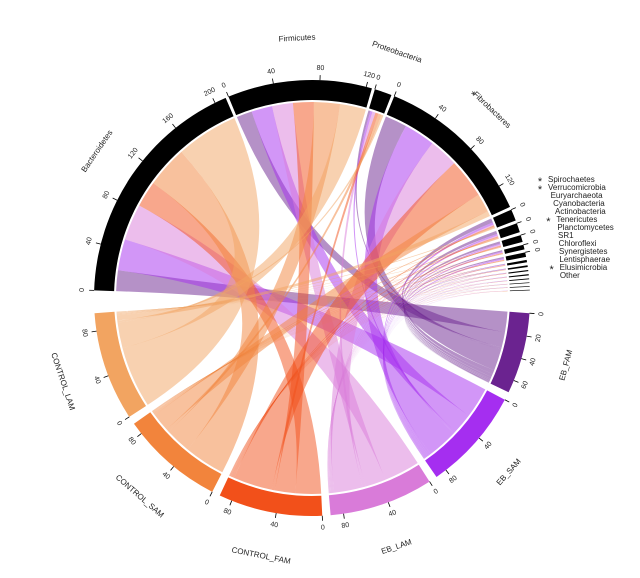 This screenshot has width=640, height=578. What do you see at coordinates (140, 496) in the screenshot?
I see `group-label: CONTROL_SAM` at bounding box center [140, 496].